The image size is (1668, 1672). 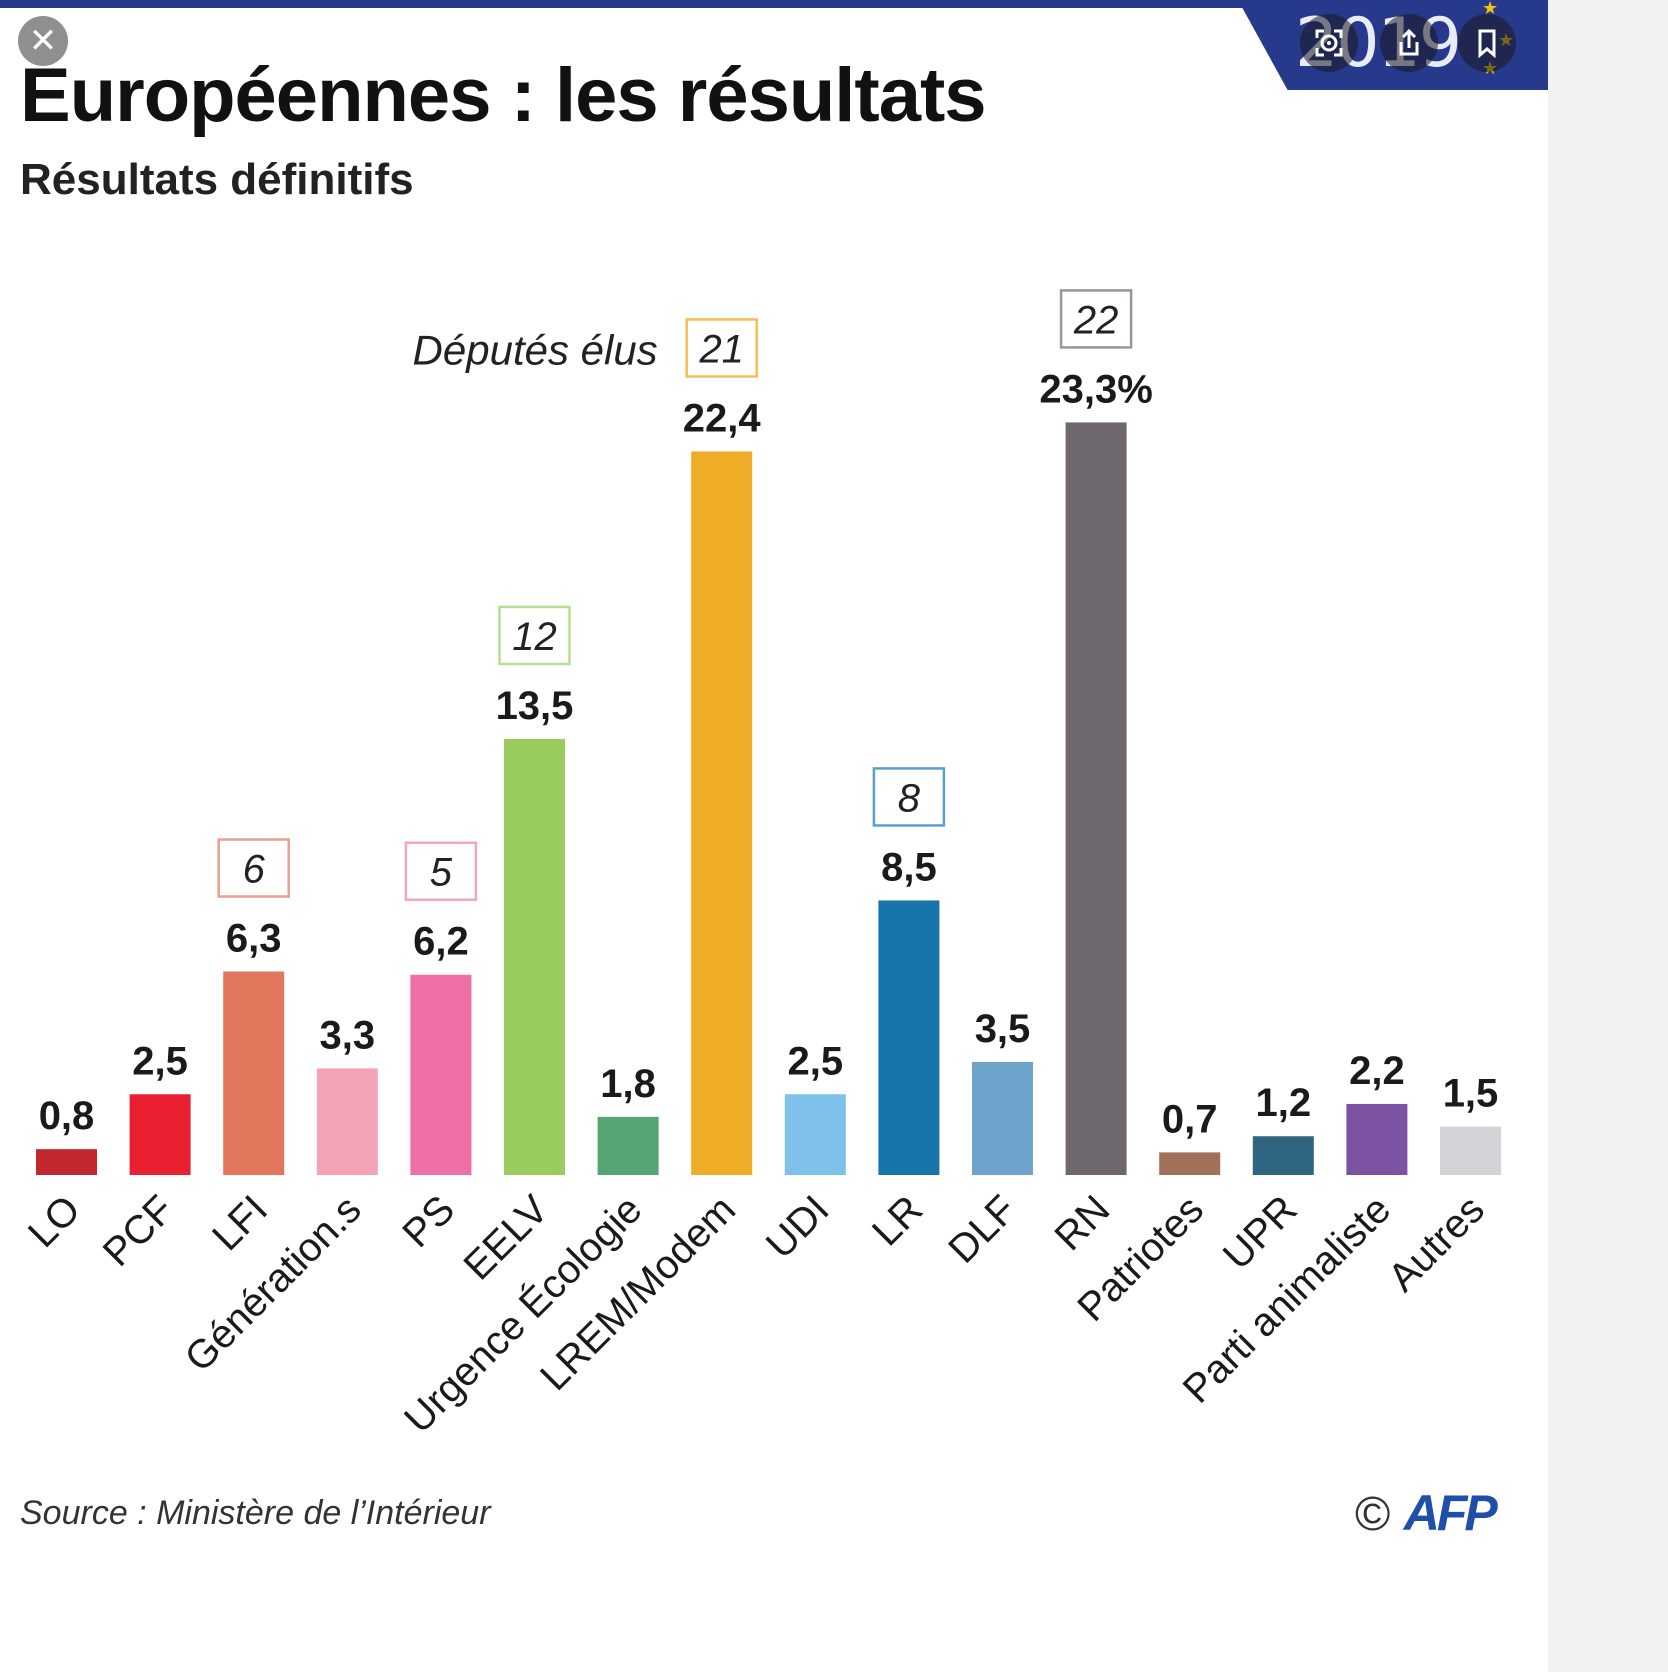 What do you see at coordinates (535, 349) in the screenshot?
I see `seats-legend-label: Députés élus` at bounding box center [535, 349].